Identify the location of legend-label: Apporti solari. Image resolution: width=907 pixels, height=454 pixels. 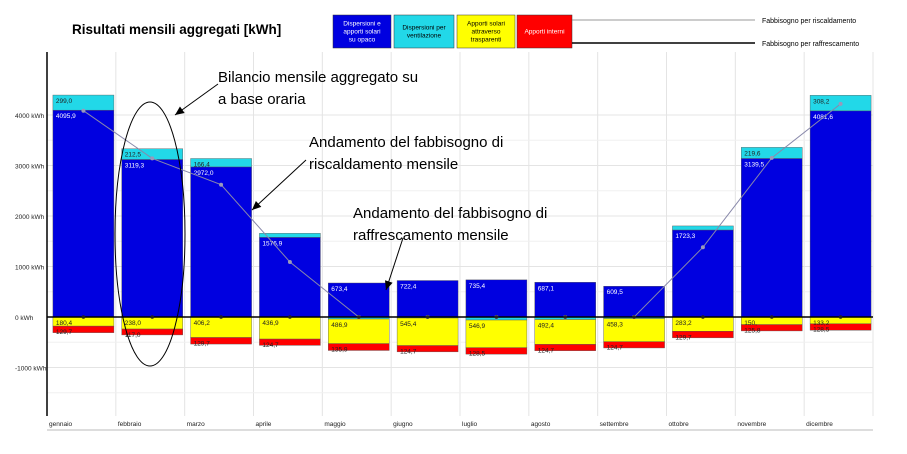
(486, 24).